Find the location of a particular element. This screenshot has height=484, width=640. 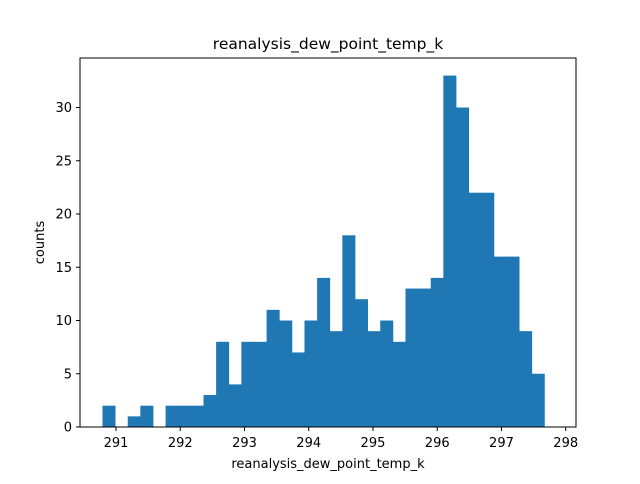

x-tick-label: 298 is located at coordinates (565, 443).